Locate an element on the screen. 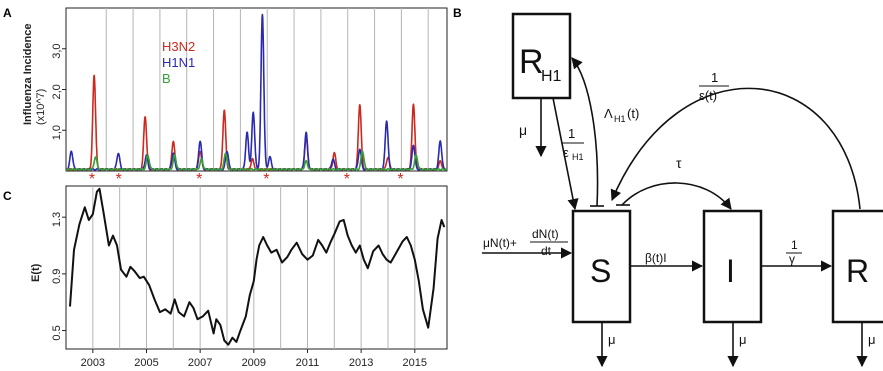  i-to-r-num: 1 is located at coordinates (794, 245).